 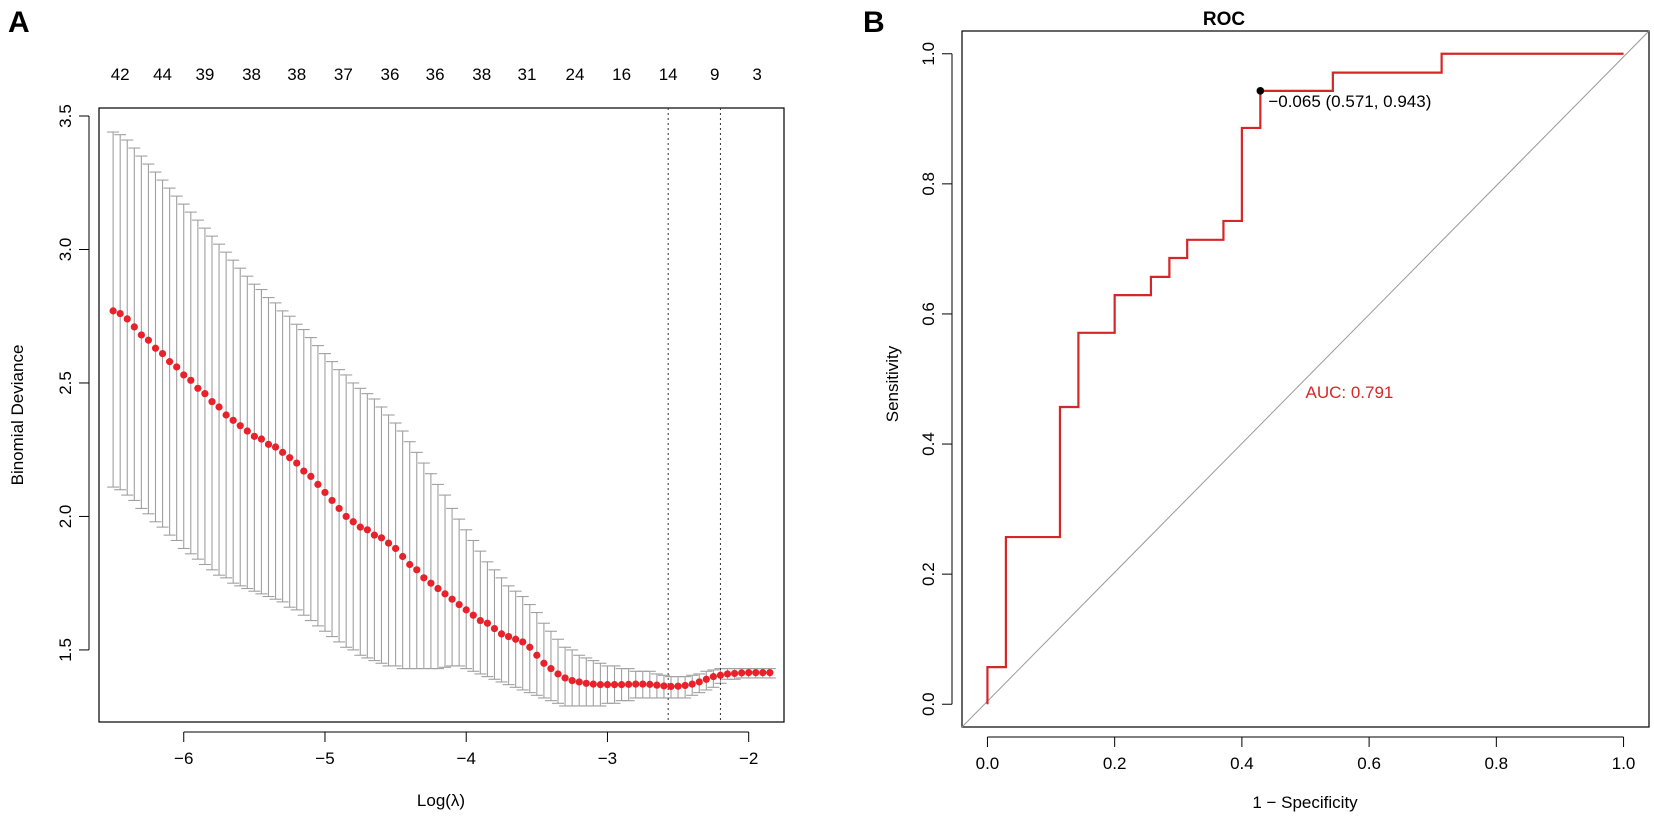 What do you see at coordinates (928, 54) in the screenshot?
I see `y-tick-label: 1.0` at bounding box center [928, 54].